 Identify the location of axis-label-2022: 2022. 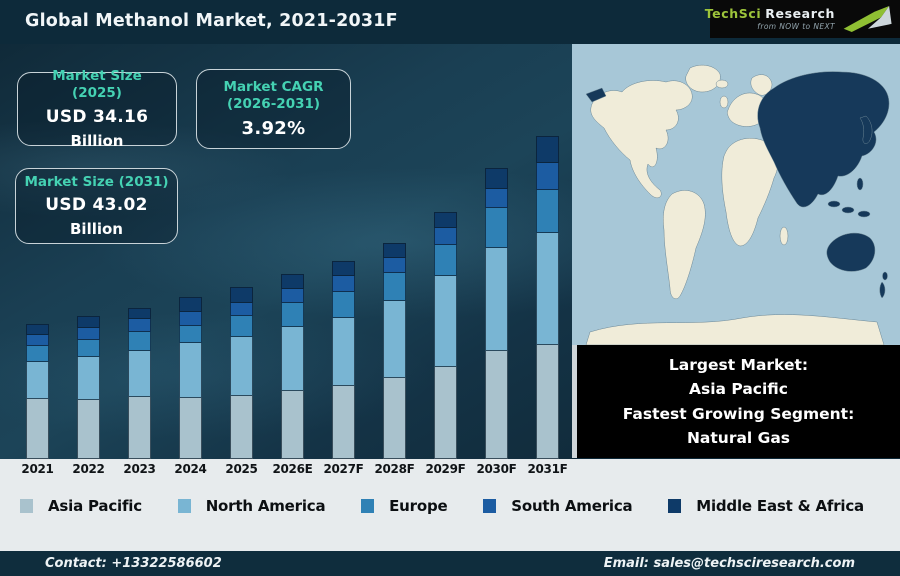
(88, 469).